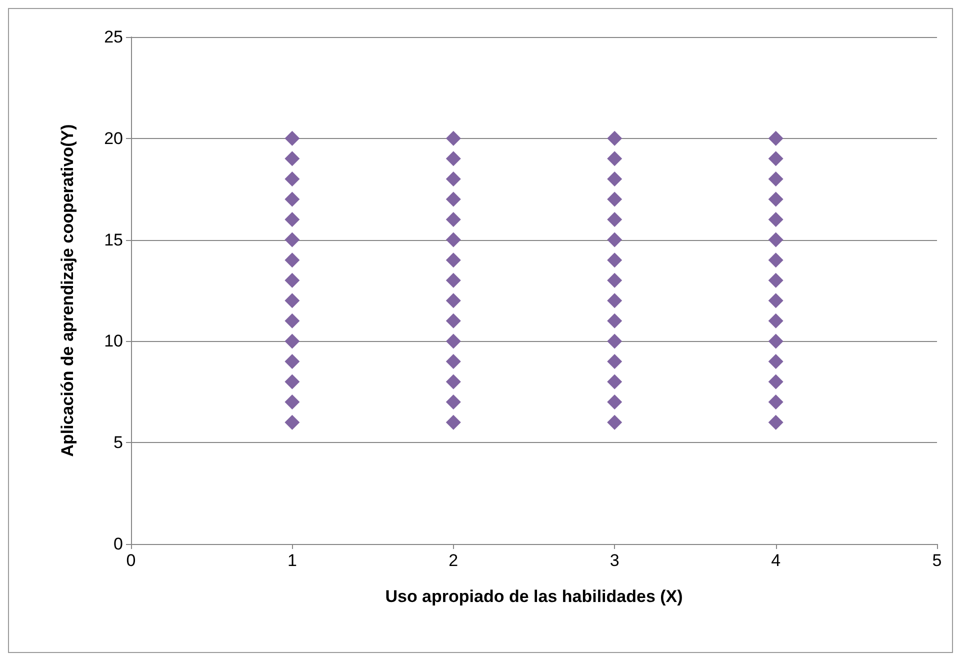 The image size is (961, 661). Describe the element at coordinates (67, 290) in the screenshot. I see `y-axis-title: Aplicación de aprendizaje cooperativo(Y)` at that location.